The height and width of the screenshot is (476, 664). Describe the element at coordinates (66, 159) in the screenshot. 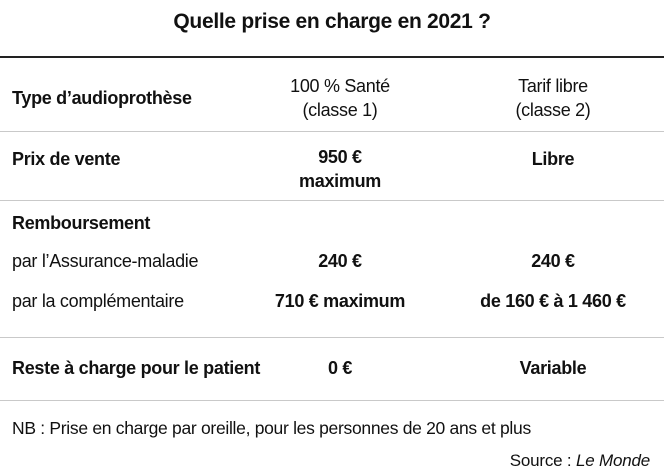

I see `prix-label: Prix de vente` at that location.